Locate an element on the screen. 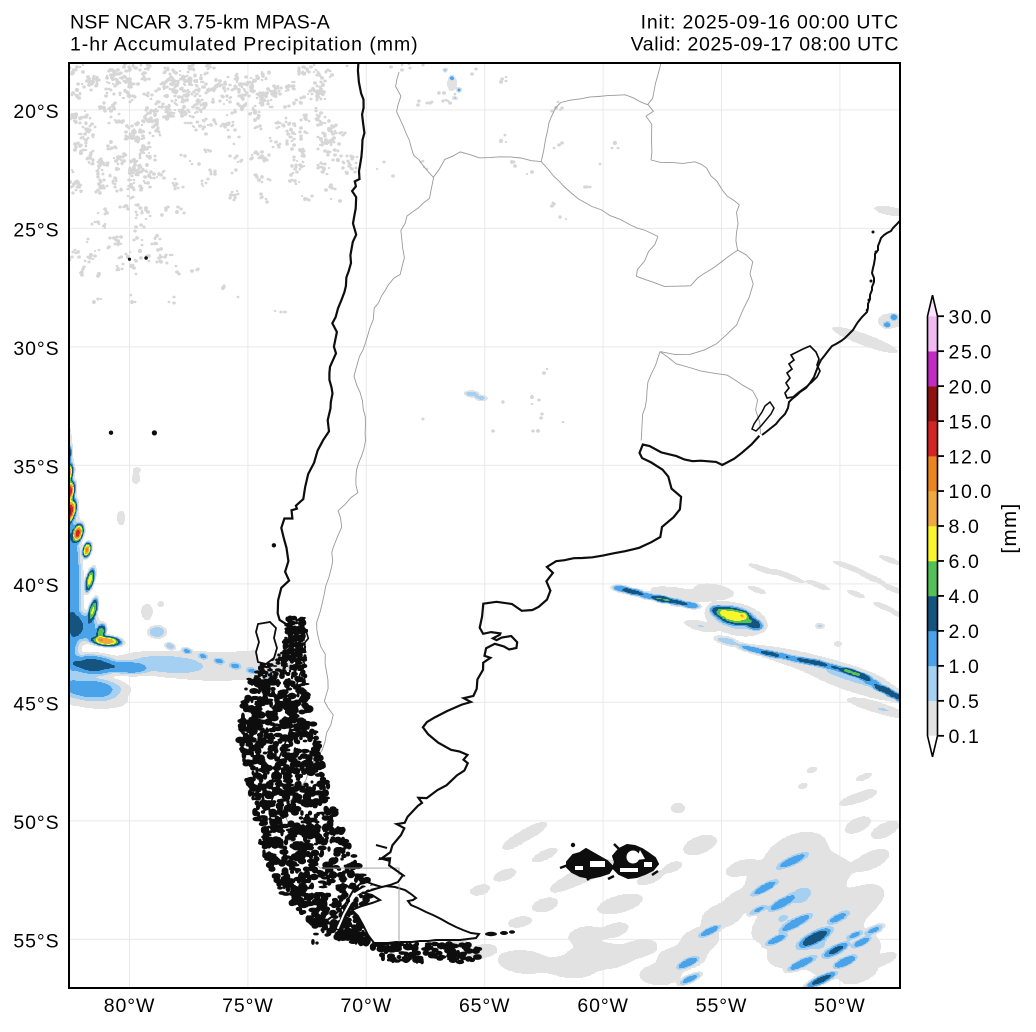  svg-text: 6.0 is located at coordinates (965, 562).